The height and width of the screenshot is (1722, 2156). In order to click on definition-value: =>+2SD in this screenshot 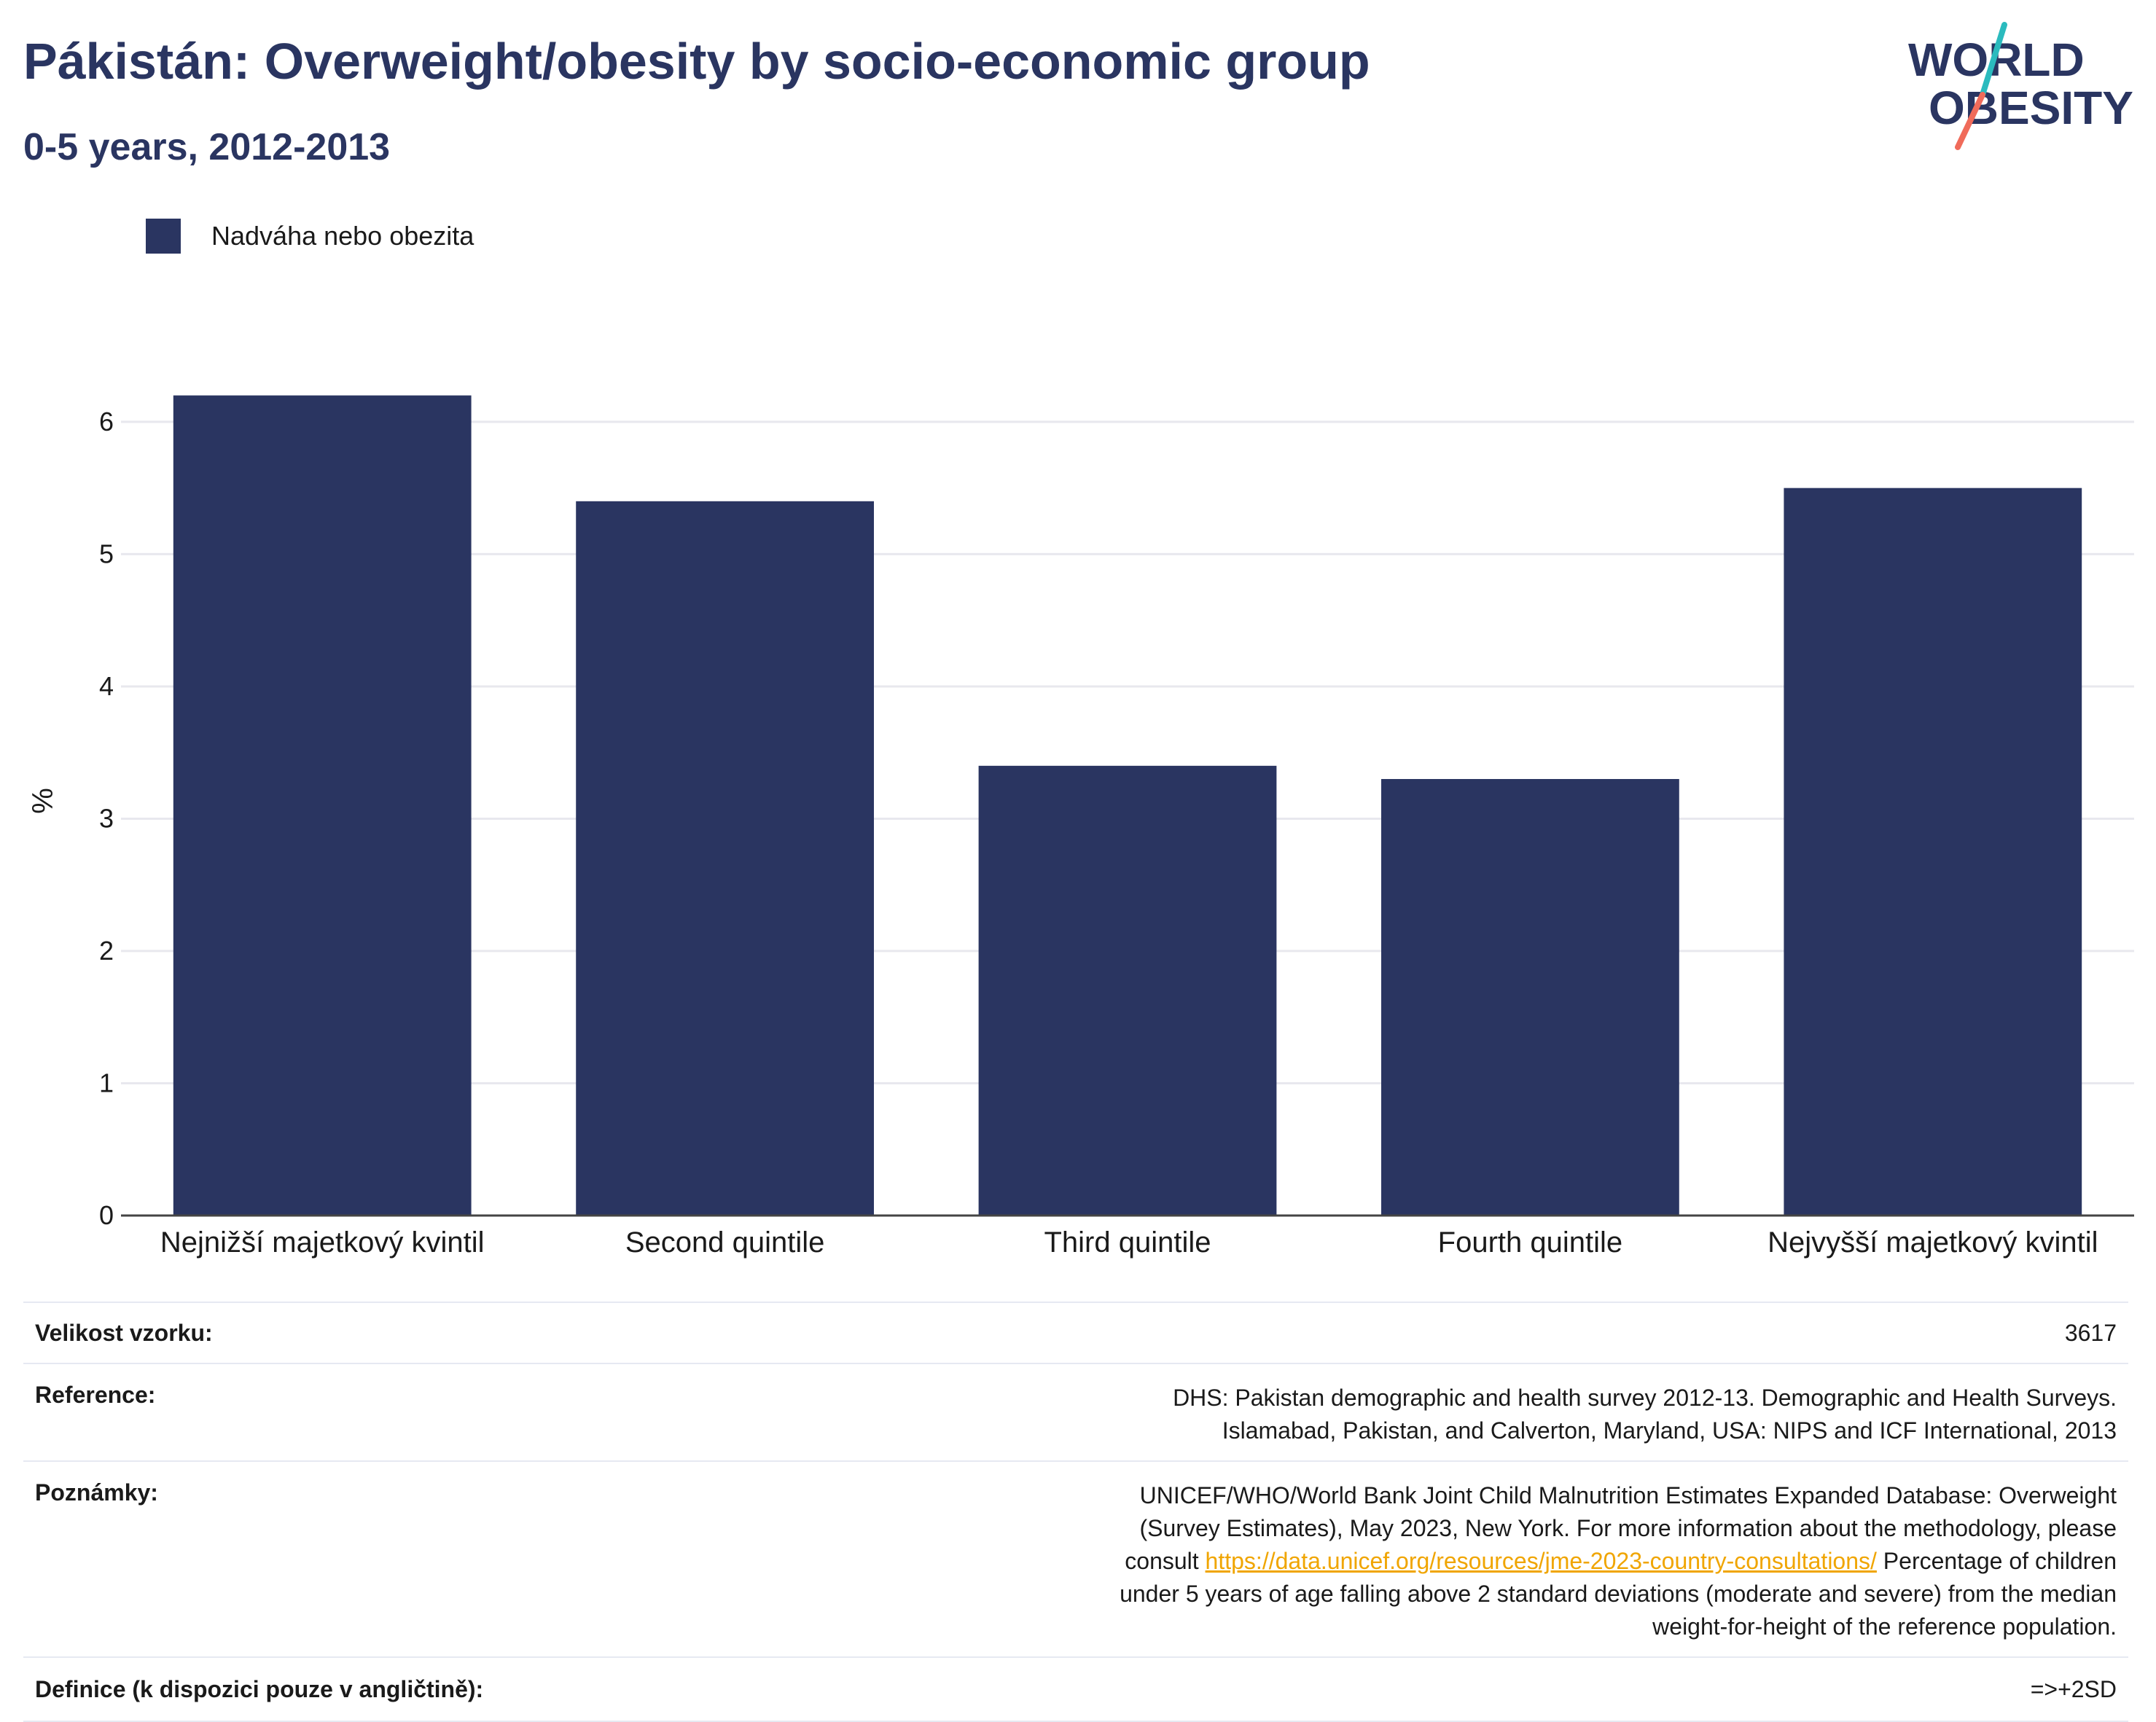, I will do `click(1359, 1689)`.